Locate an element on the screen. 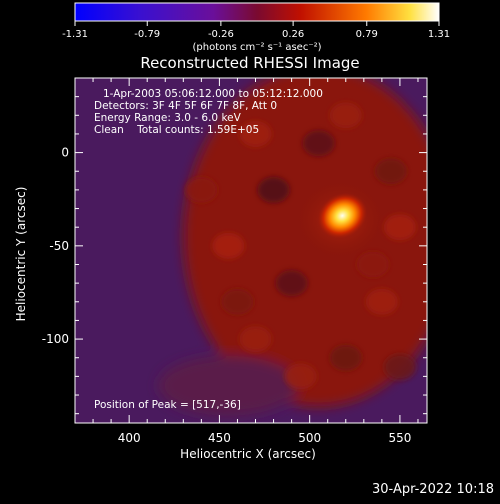 The width and height of the screenshot is (500, 504). chart-title: Reconstructed RHESSI Image is located at coordinates (249, 63).